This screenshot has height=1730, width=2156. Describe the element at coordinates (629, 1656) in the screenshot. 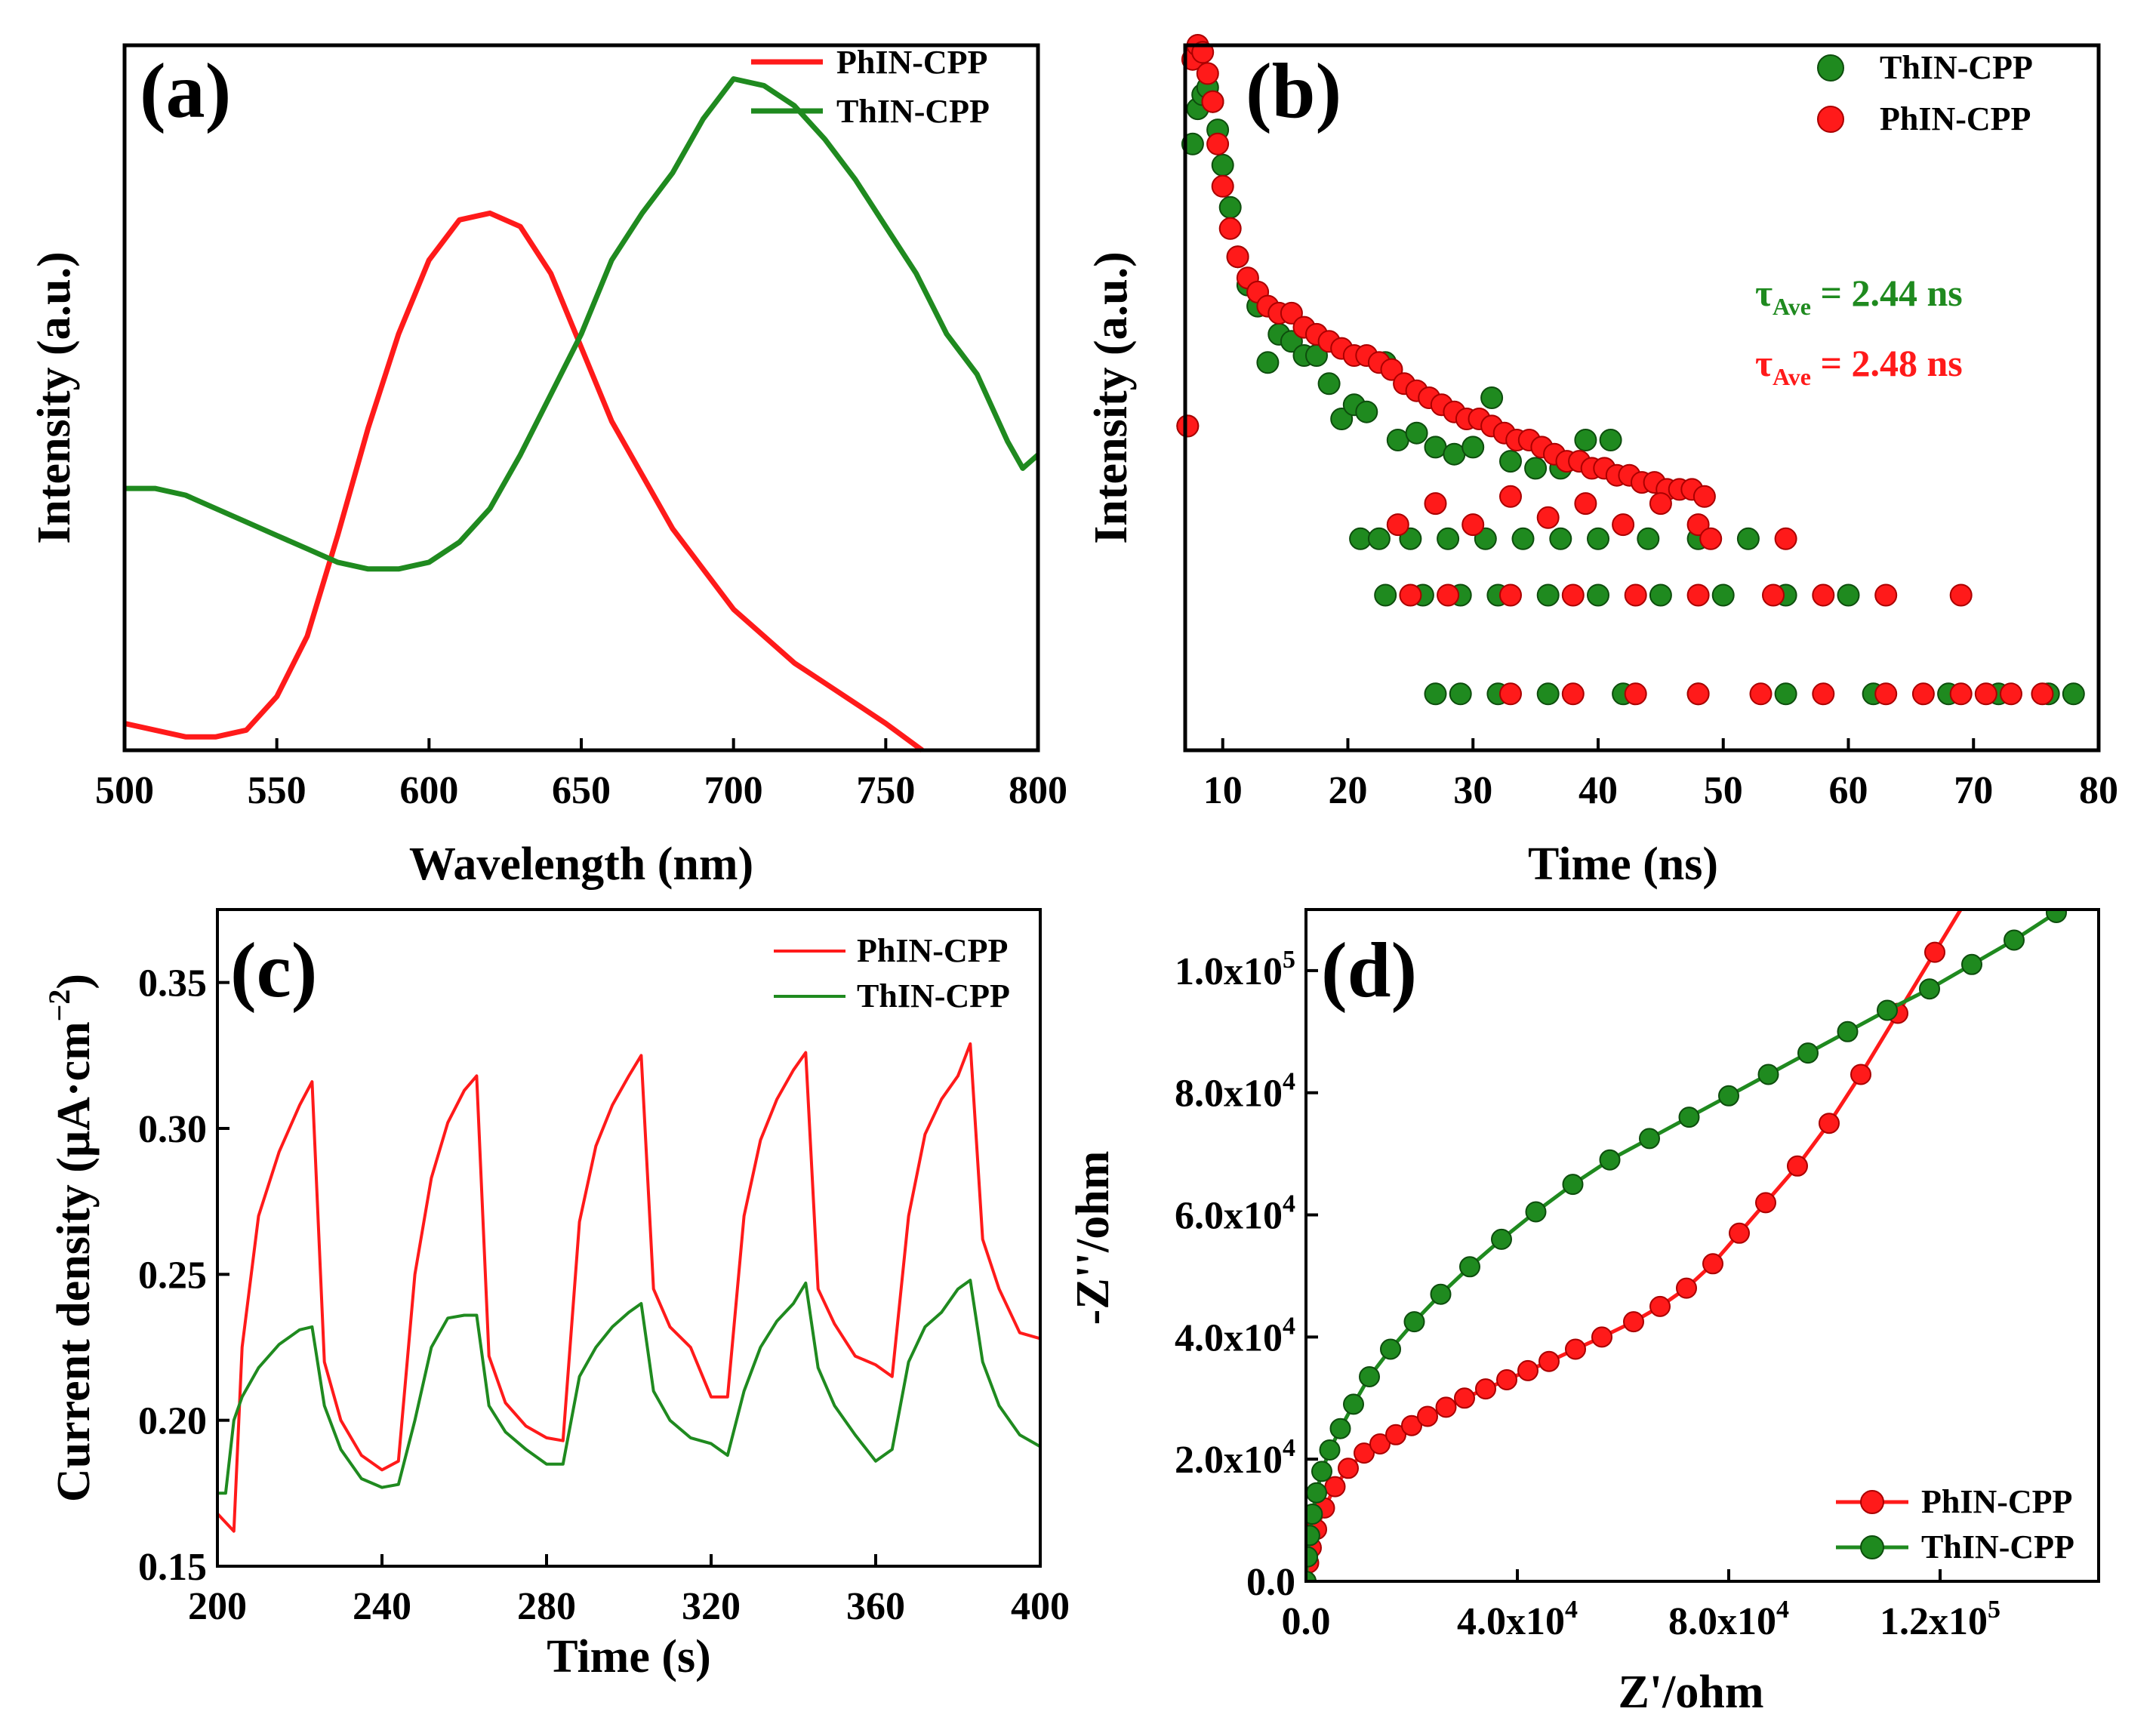

I see `x-axis-label-c: Time (s)` at that location.